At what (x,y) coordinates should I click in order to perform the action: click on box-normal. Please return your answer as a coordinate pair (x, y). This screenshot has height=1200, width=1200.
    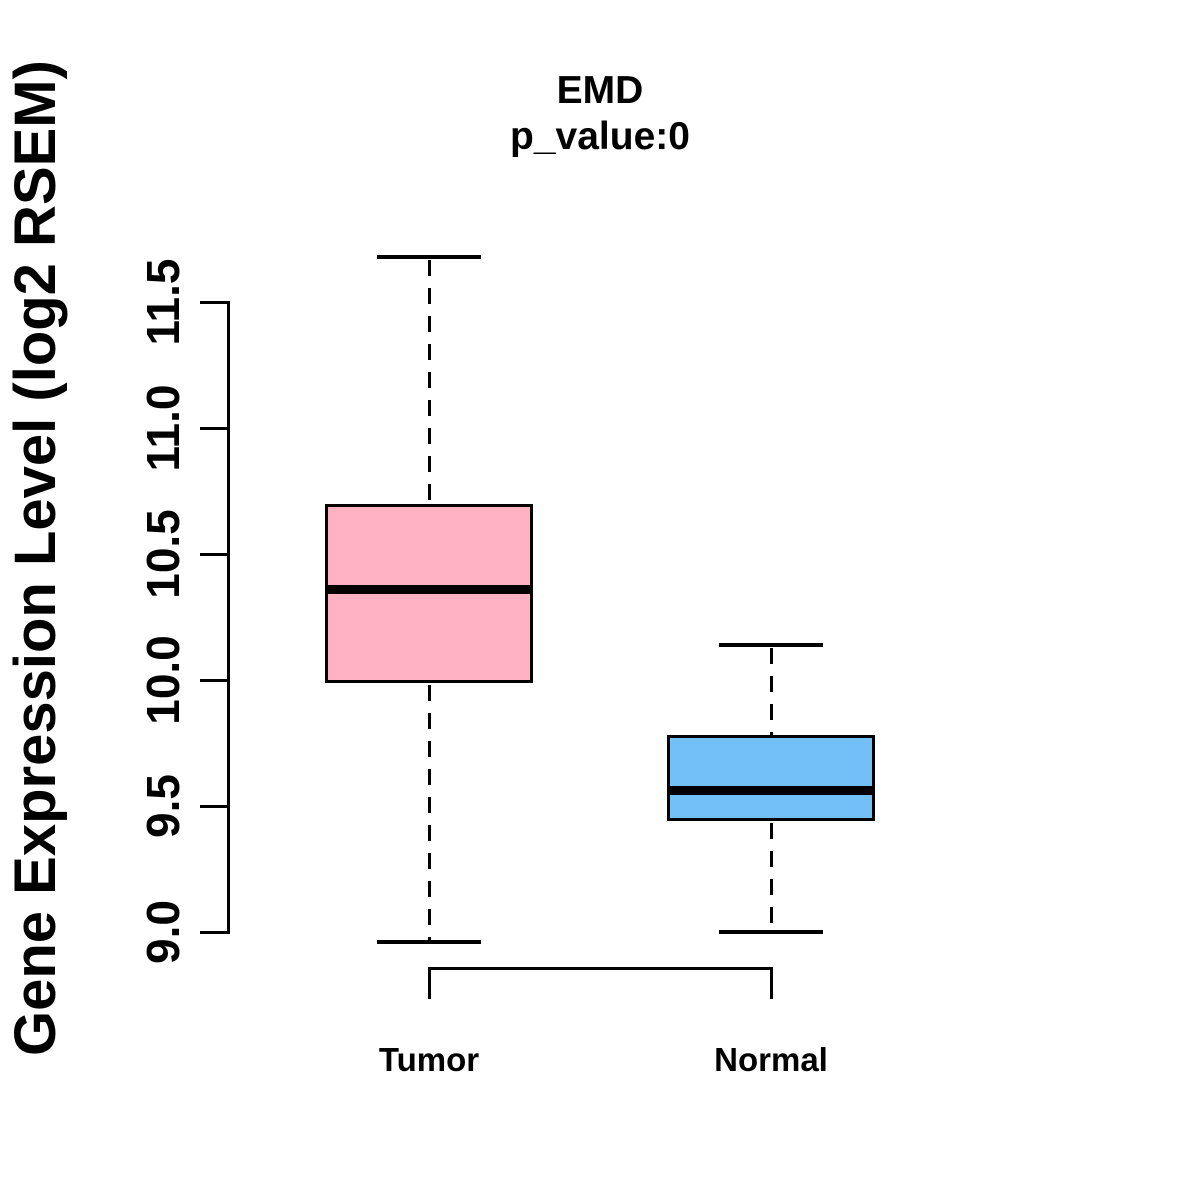
    Looking at the image, I should click on (771, 778).